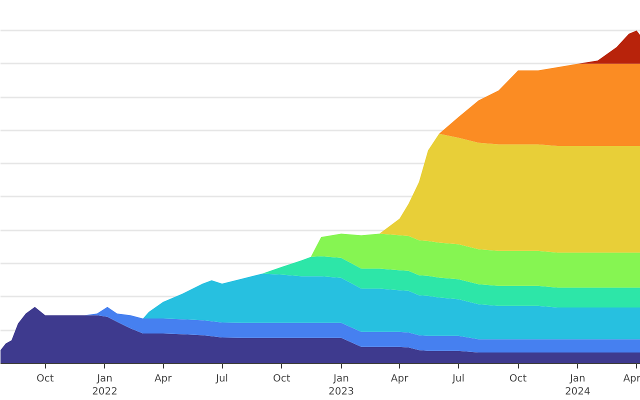  What do you see at coordinates (341, 386) in the screenshot?
I see `x-tick-label: Jan 2023` at bounding box center [341, 386].